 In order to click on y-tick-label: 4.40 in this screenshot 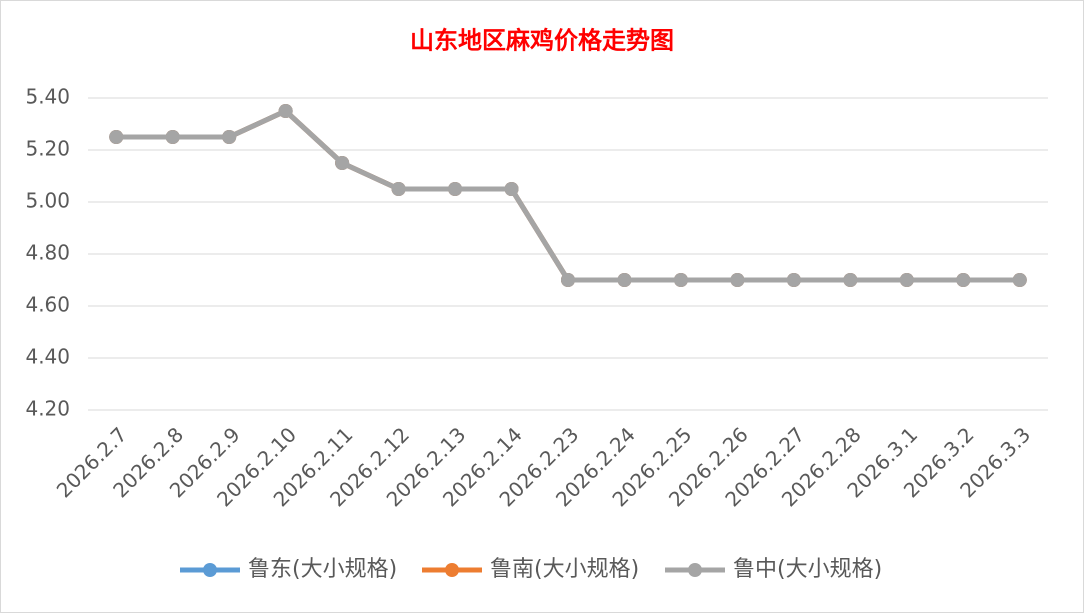, I will do `click(47, 357)`.